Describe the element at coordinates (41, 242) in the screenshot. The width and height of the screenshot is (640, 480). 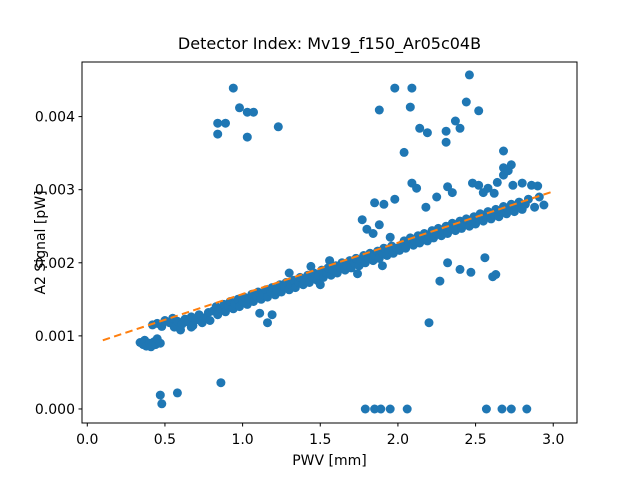
I see `y-axis-label: A2 Signal [pW]` at that location.